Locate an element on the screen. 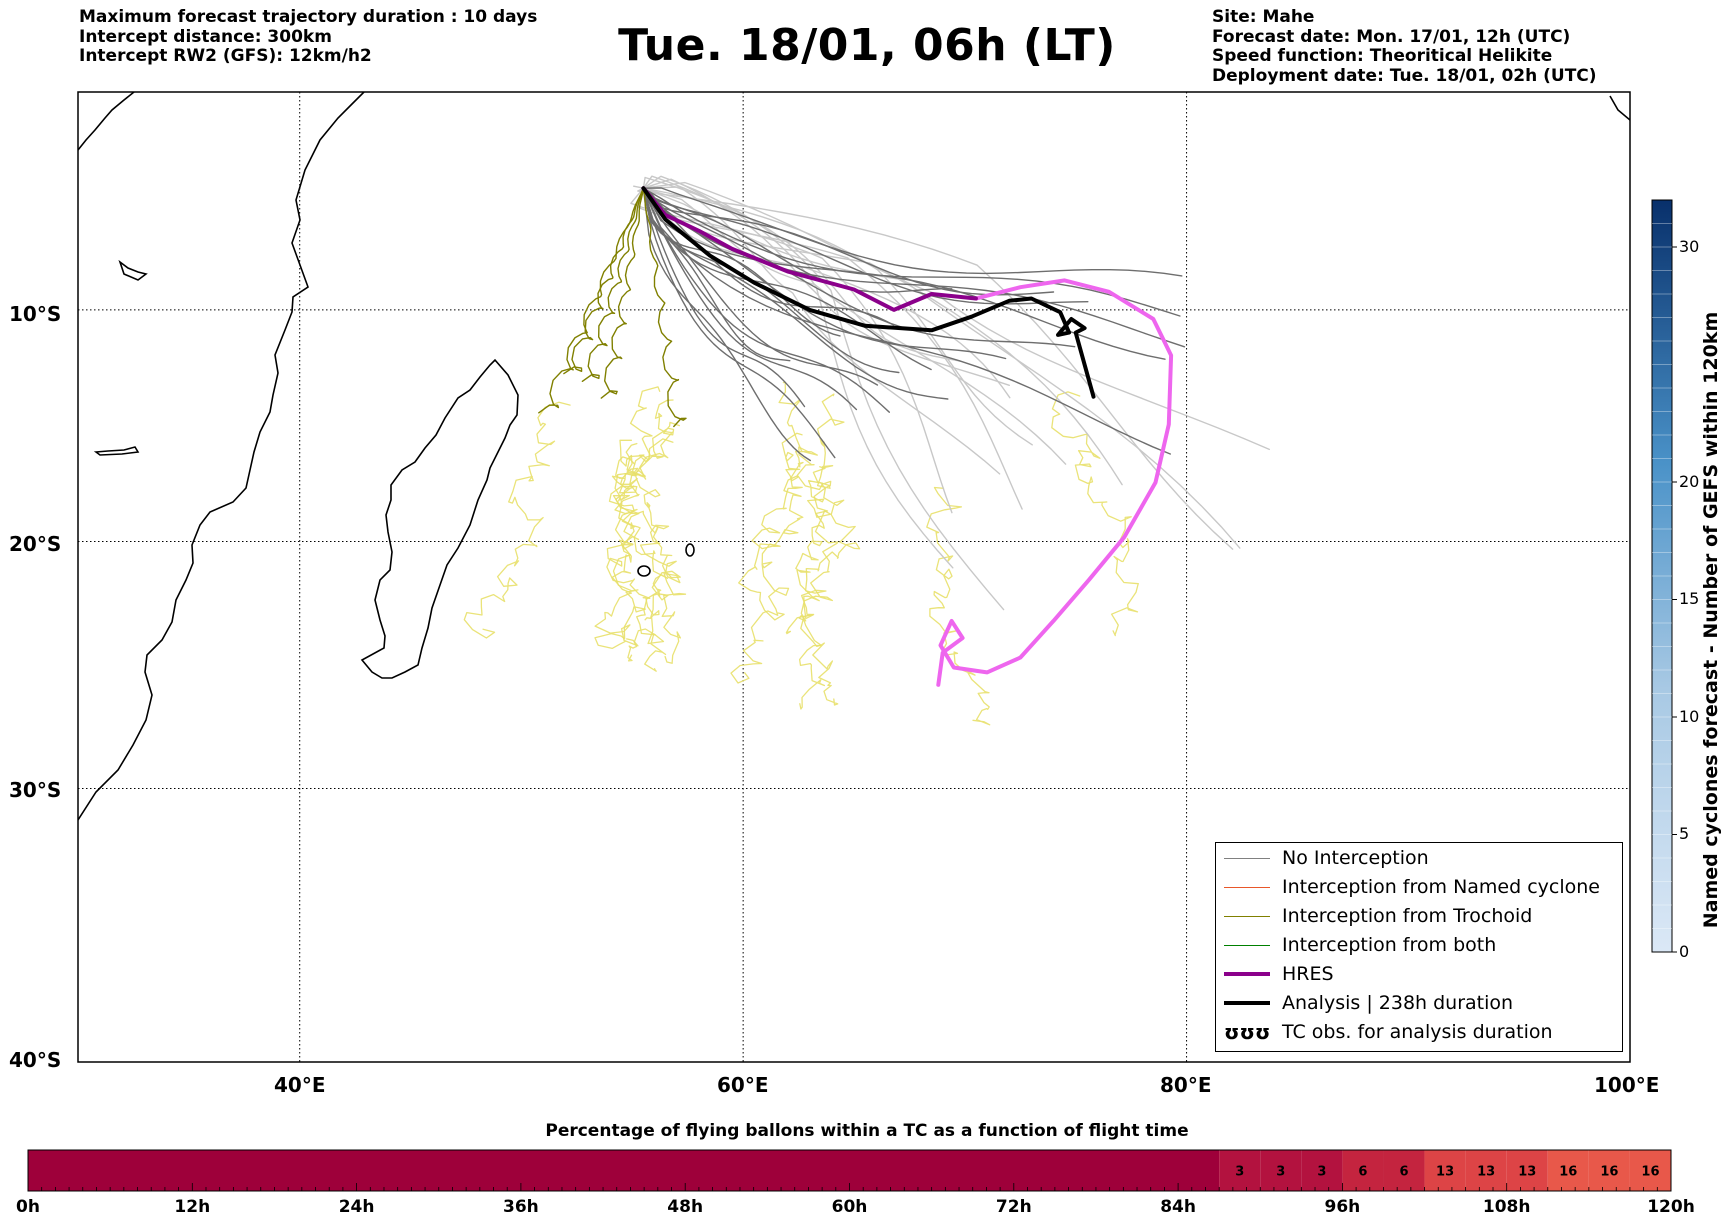  legend-label: Interception from Named cyclone is located at coordinates (1441, 887).